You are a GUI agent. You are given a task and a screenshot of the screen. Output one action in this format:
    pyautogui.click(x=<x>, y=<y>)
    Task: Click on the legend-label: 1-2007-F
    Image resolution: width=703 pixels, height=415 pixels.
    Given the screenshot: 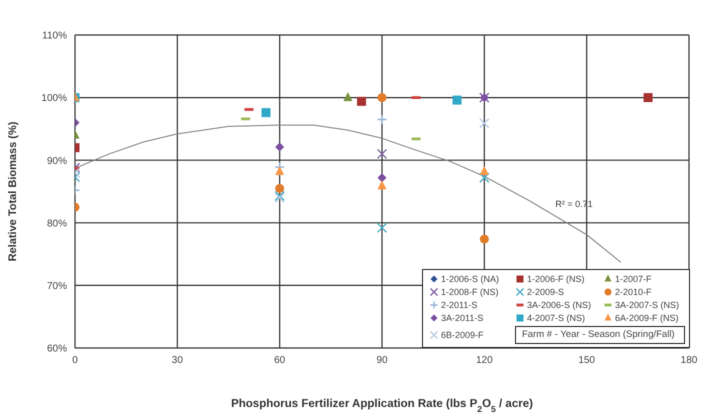 What is the action you would take?
    pyautogui.click(x=633, y=279)
    